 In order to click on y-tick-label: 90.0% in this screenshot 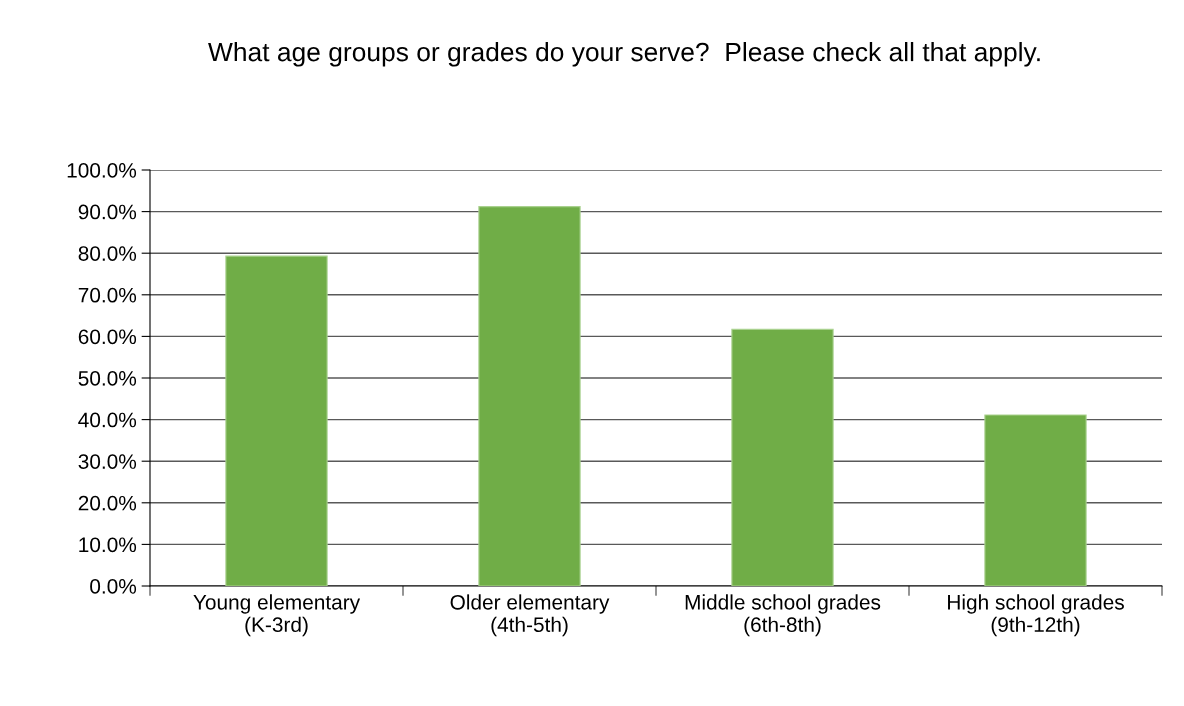, I will do `click(107, 212)`.